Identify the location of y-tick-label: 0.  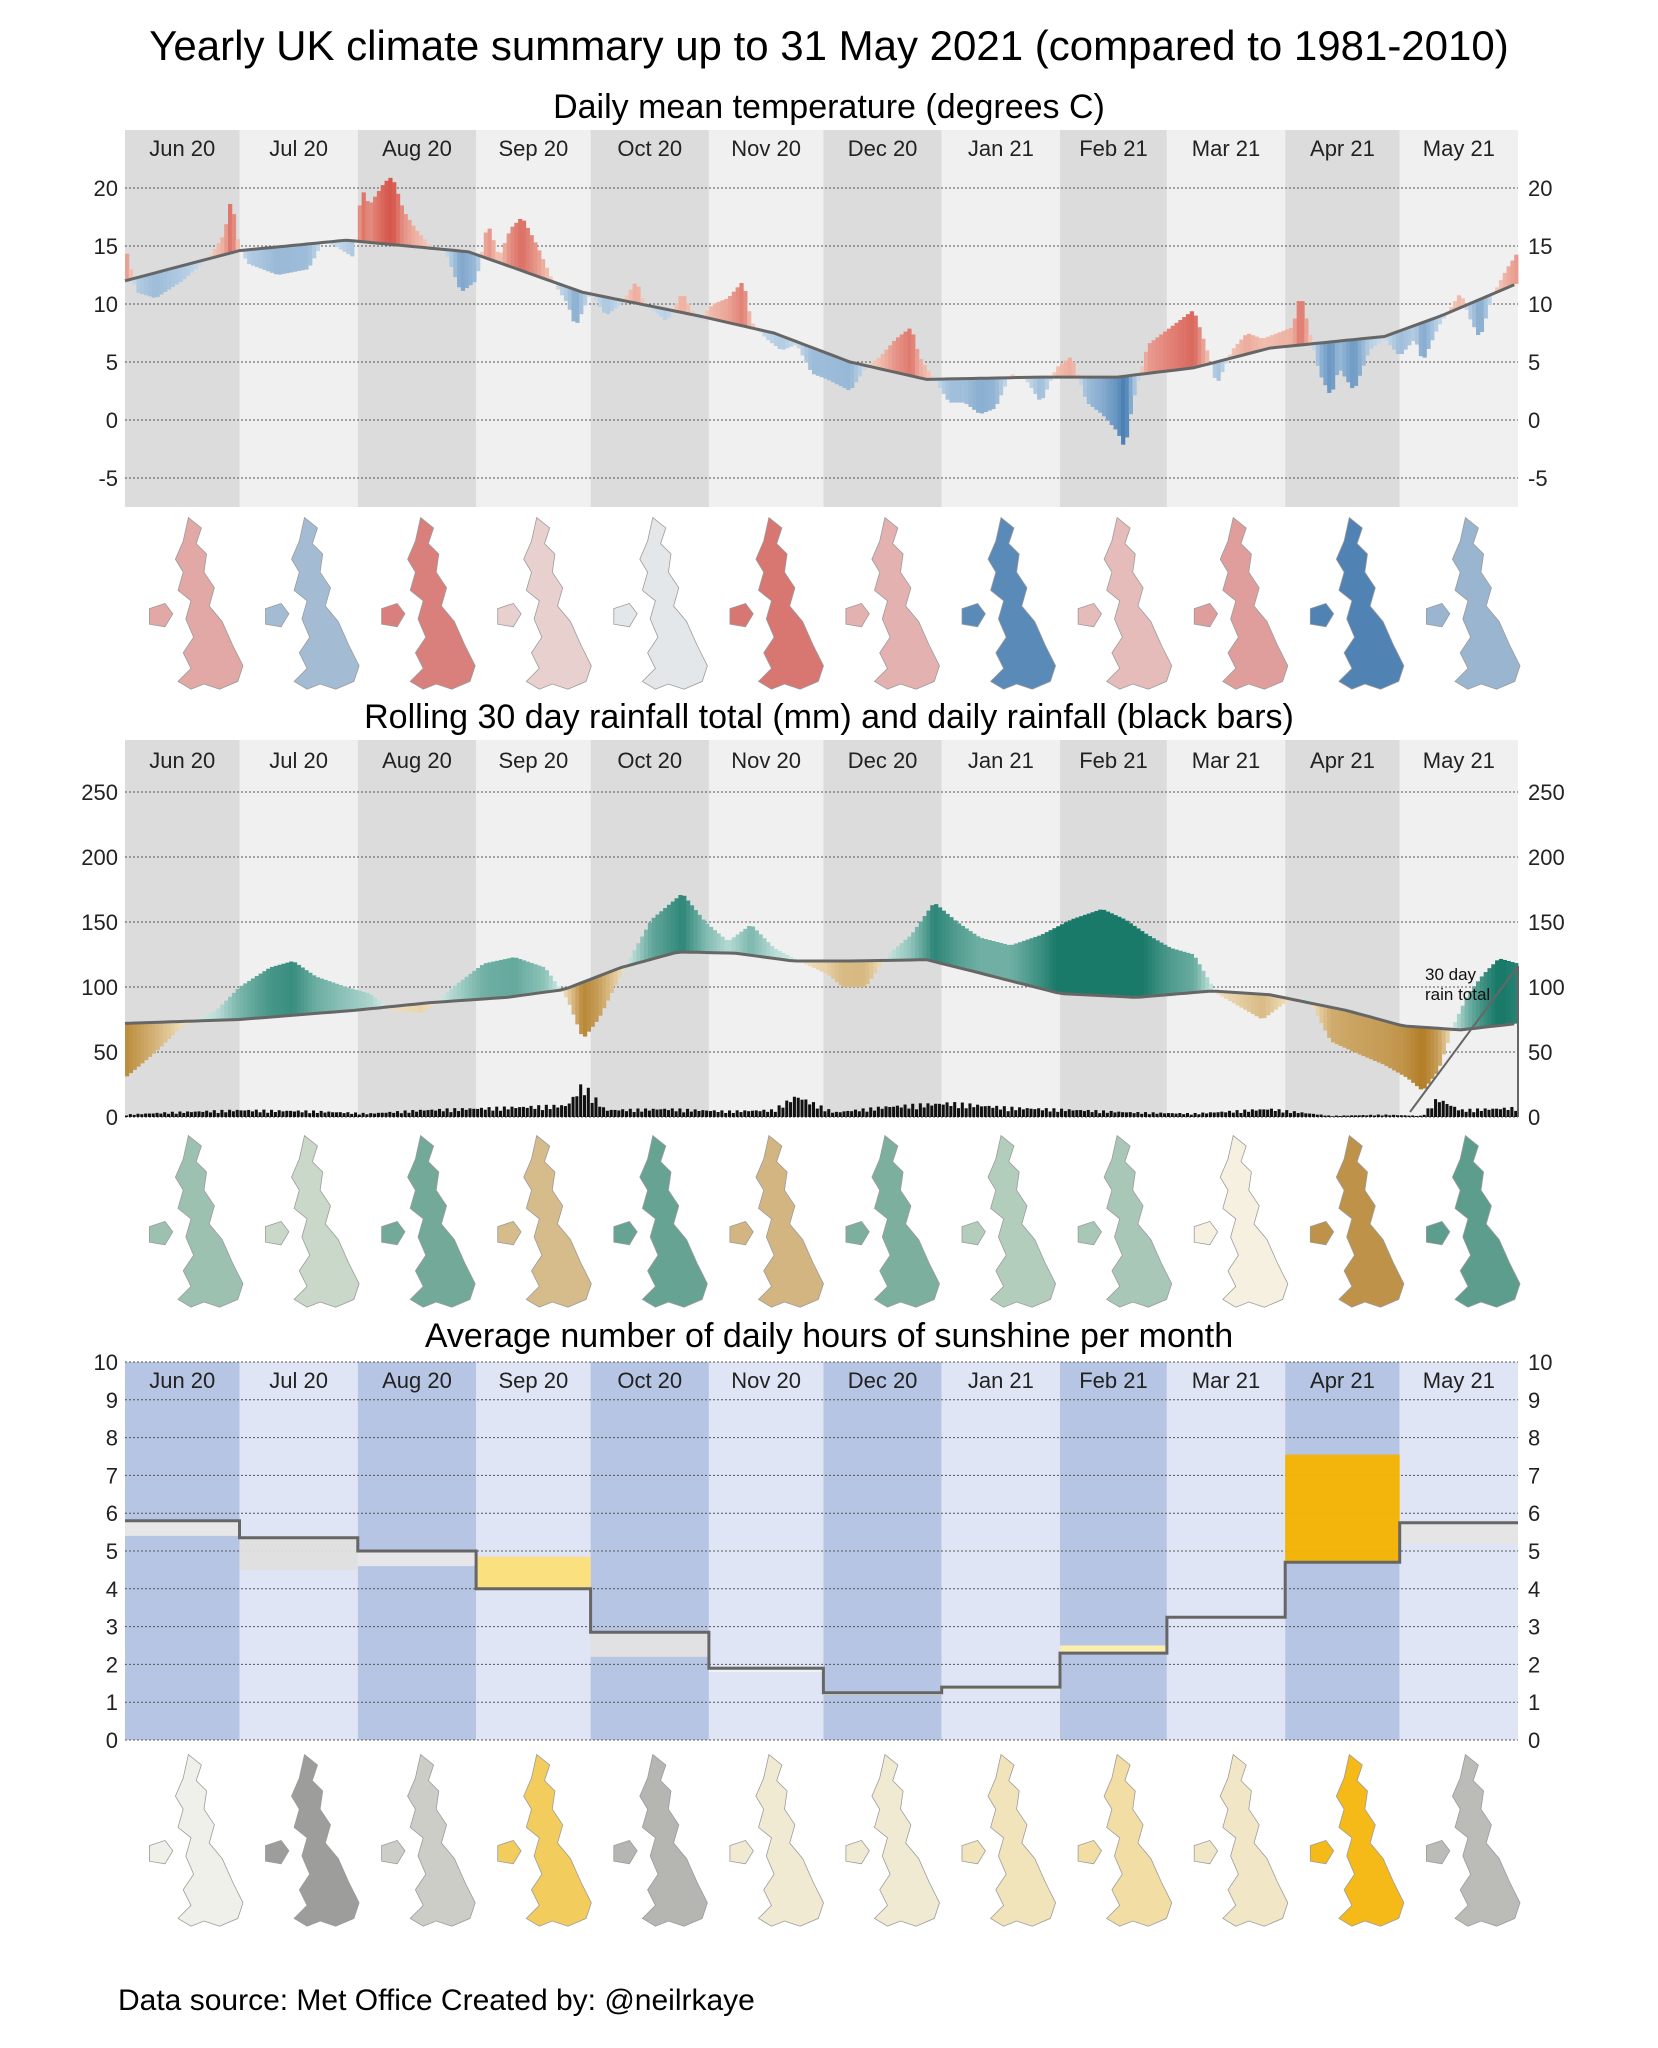
(112, 420).